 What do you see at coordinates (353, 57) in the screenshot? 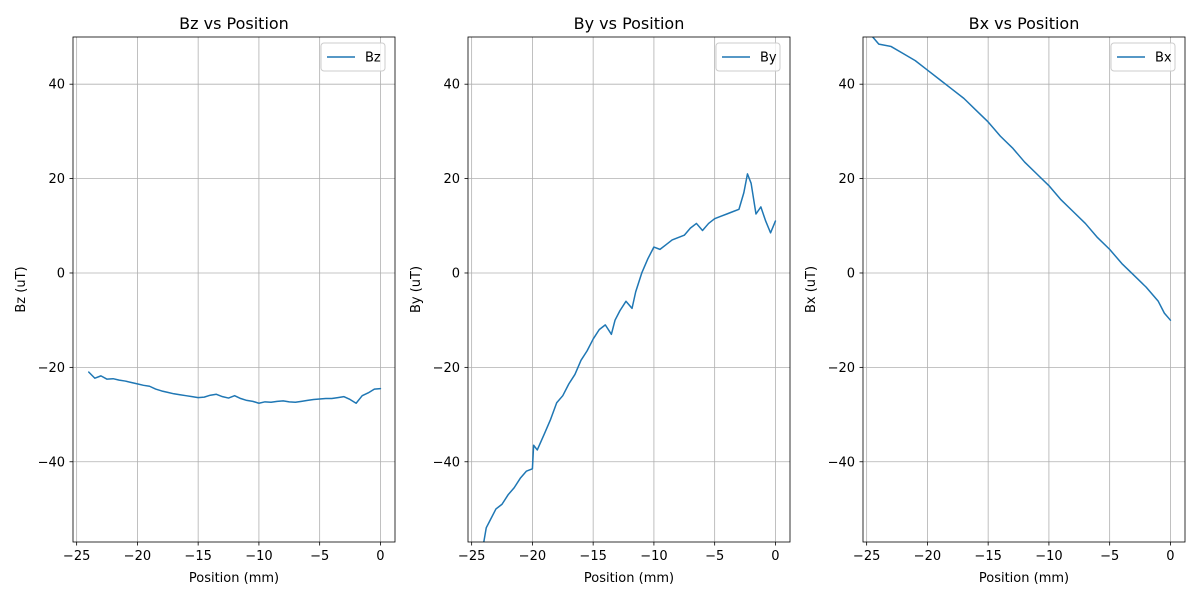
I see `legend: Bz` at bounding box center [353, 57].